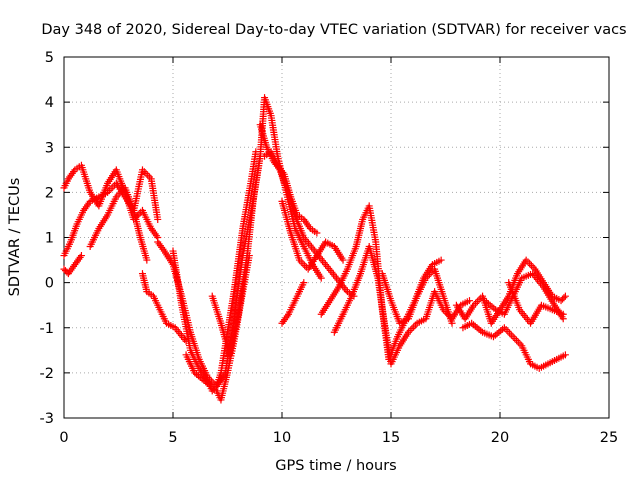 The height and width of the screenshot is (480, 640). Describe the element at coordinates (49, 193) in the screenshot. I see `y-tick-label: 2` at that location.